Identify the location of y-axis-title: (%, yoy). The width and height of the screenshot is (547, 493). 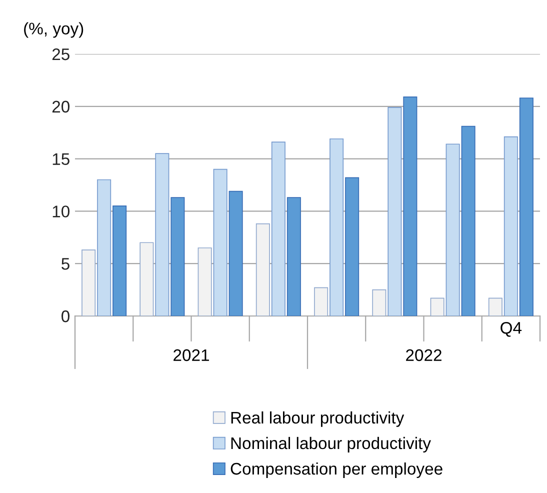
(54, 30).